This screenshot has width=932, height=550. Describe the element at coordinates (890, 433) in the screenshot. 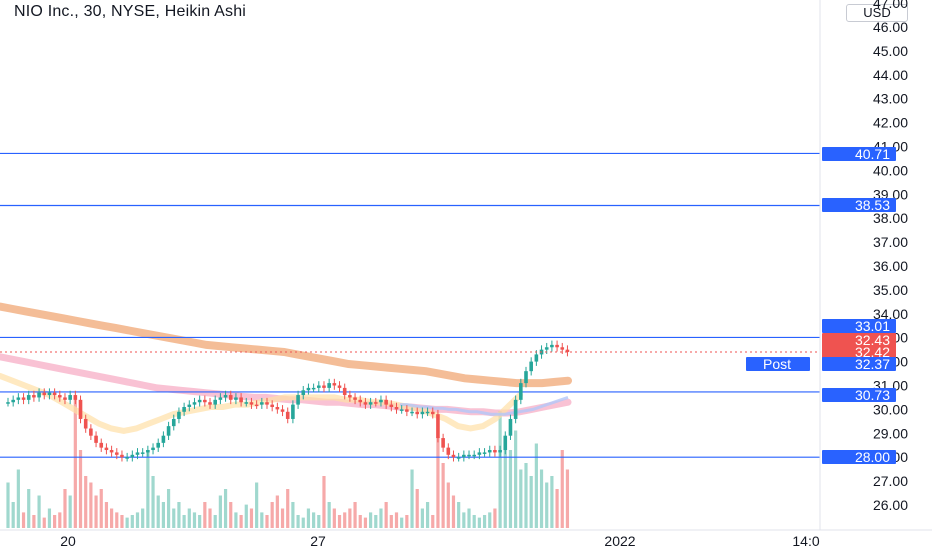

I see `y-tick-label: 29.00` at that location.